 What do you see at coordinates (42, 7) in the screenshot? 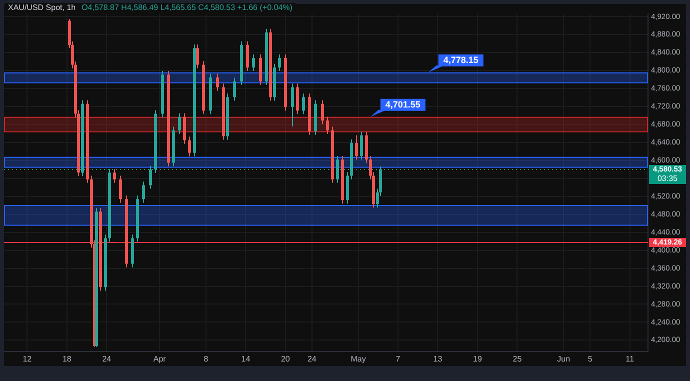
I see `chart-title: XAU/USD Spot, 1h` at bounding box center [42, 7].